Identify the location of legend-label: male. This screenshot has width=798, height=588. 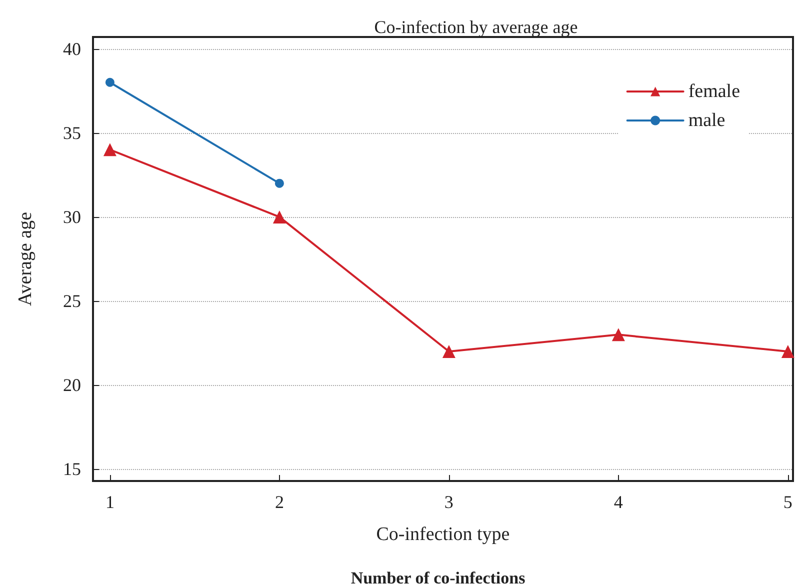
(707, 120).